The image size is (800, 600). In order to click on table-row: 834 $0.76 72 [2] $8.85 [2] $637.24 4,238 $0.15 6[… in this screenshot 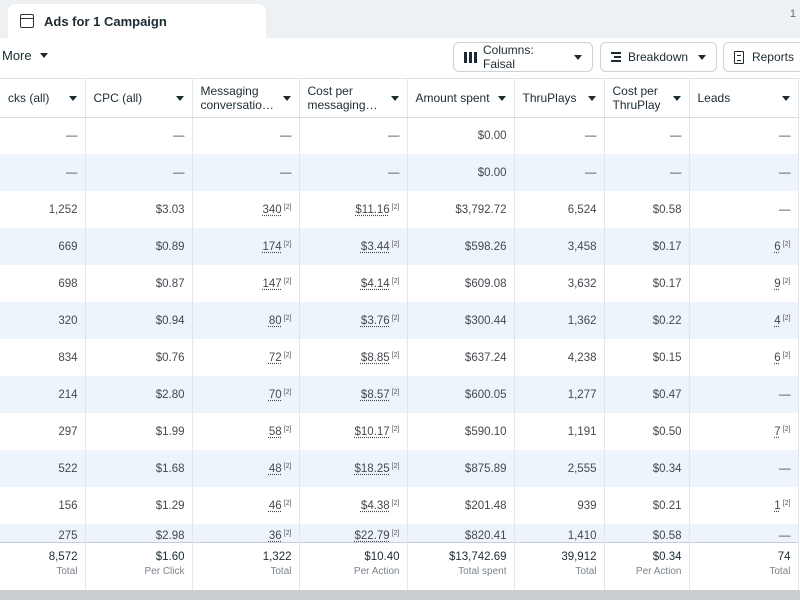, I will do `click(399, 357)`.